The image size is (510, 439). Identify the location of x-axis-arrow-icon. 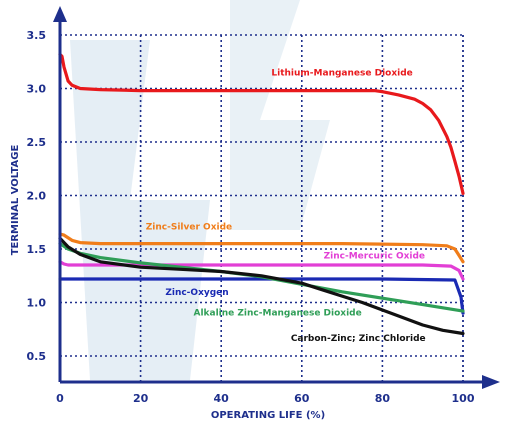
(491, 382).